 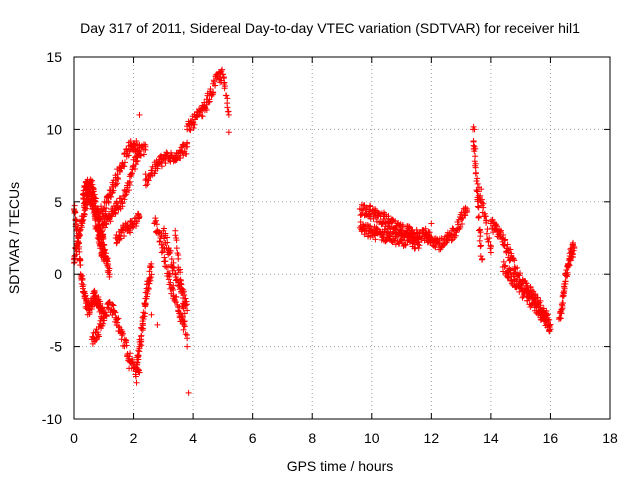 I want to click on x-tick-label: 14, so click(x=491, y=438).